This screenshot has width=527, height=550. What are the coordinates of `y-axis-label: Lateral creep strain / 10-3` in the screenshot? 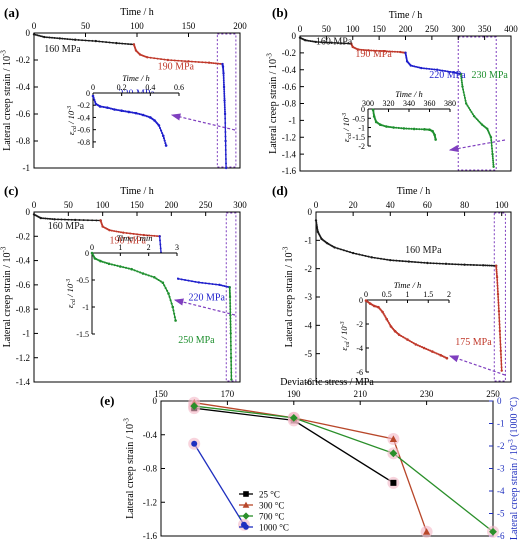 It's located at (273, 103).